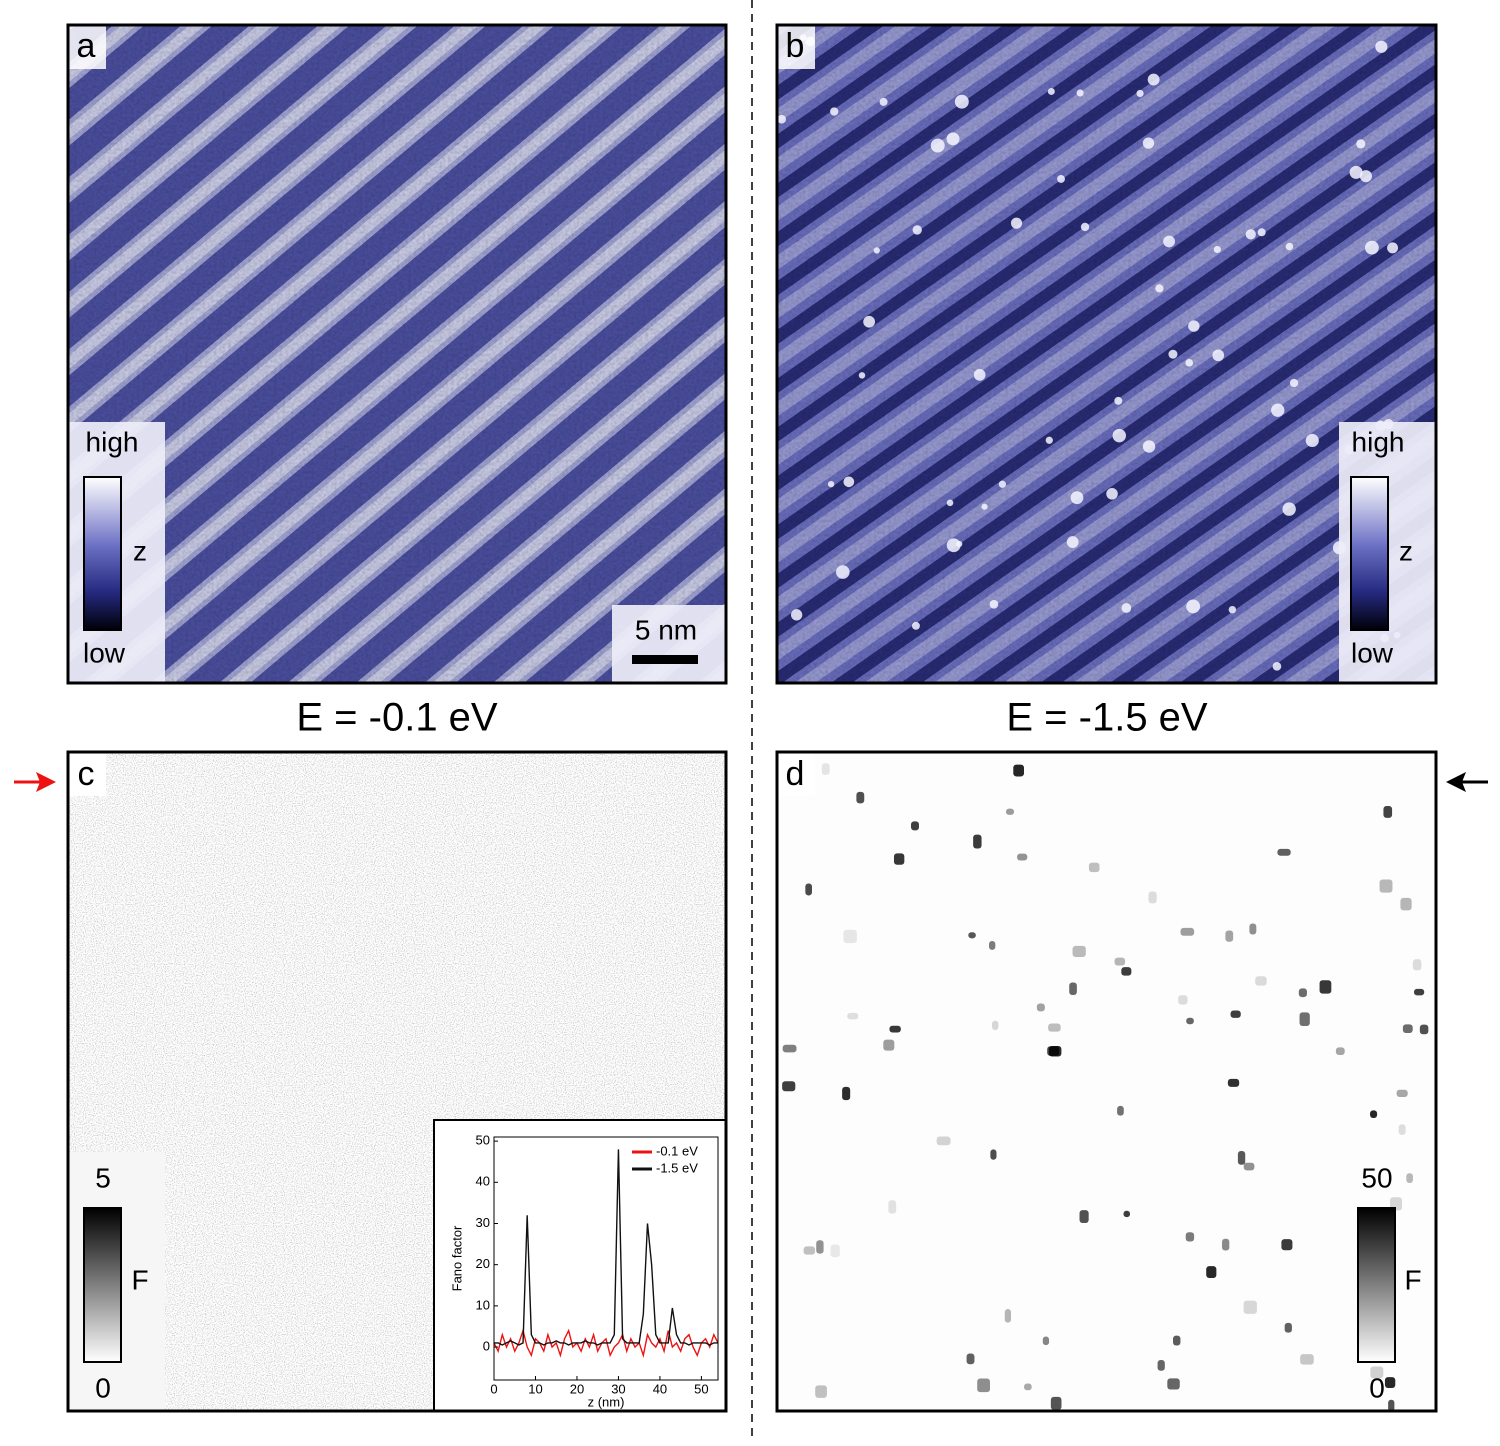  What do you see at coordinates (677, 1150) in the screenshot?
I see `legend-label: -0.1 eV` at bounding box center [677, 1150].